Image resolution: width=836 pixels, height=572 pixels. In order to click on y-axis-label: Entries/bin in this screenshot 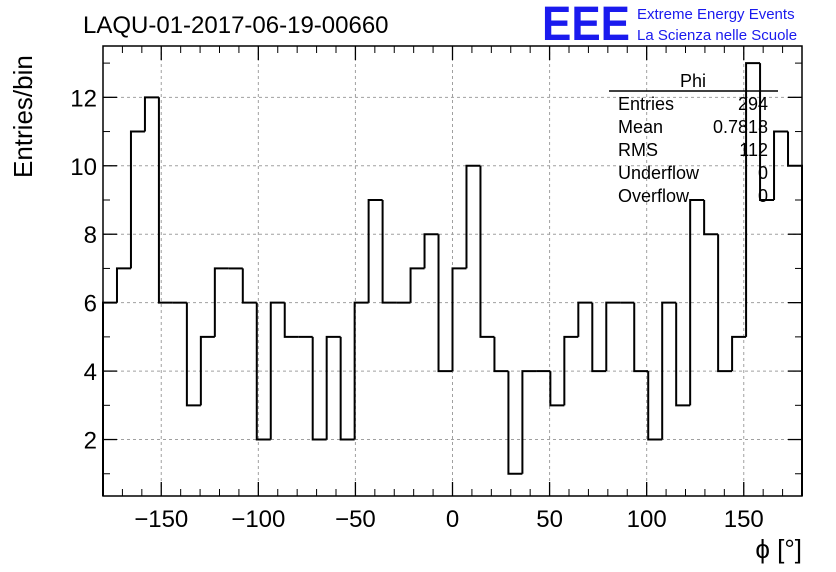, I will do `click(23, 116)`.